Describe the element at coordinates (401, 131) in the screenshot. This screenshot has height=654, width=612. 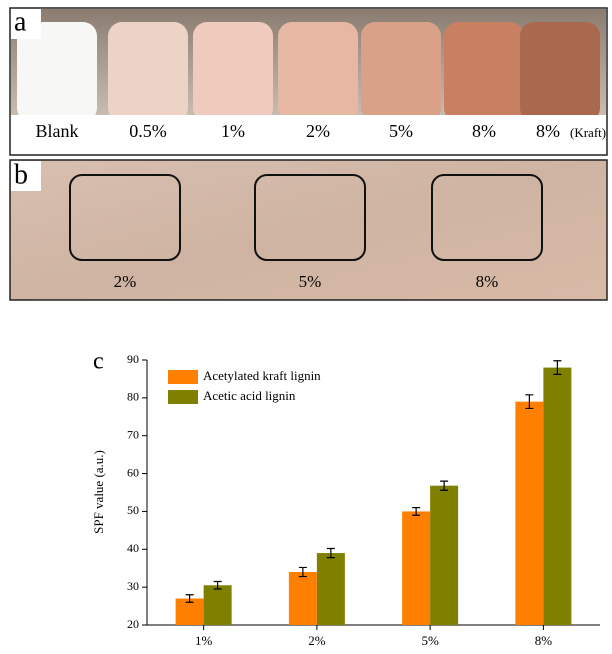
I see `sample-label: 5%` at that location.